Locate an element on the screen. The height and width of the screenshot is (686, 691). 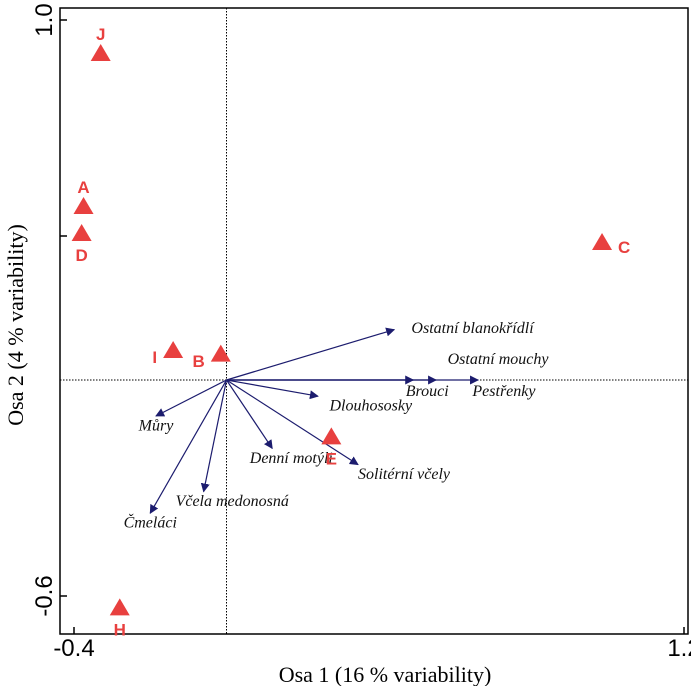
y-tick-label: -0.6 is located at coordinates (44, 595).